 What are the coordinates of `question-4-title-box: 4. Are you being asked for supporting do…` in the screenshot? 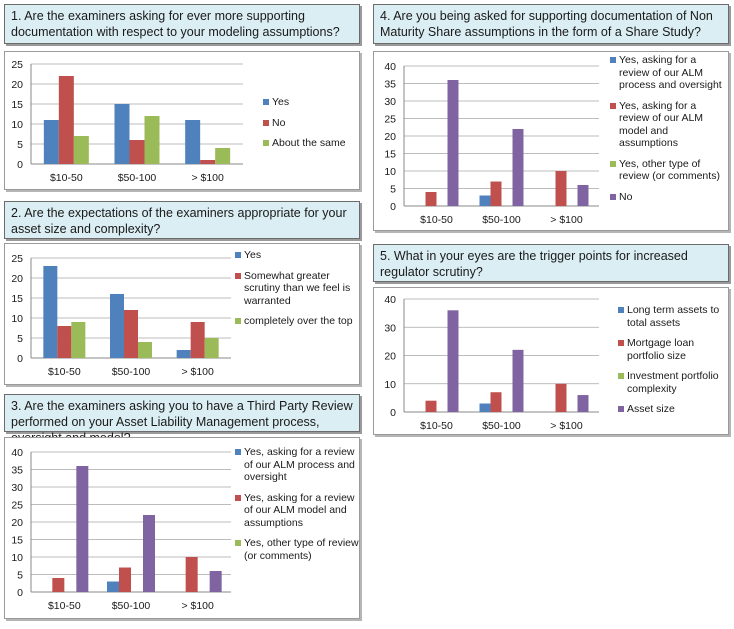 It's located at (551, 24).